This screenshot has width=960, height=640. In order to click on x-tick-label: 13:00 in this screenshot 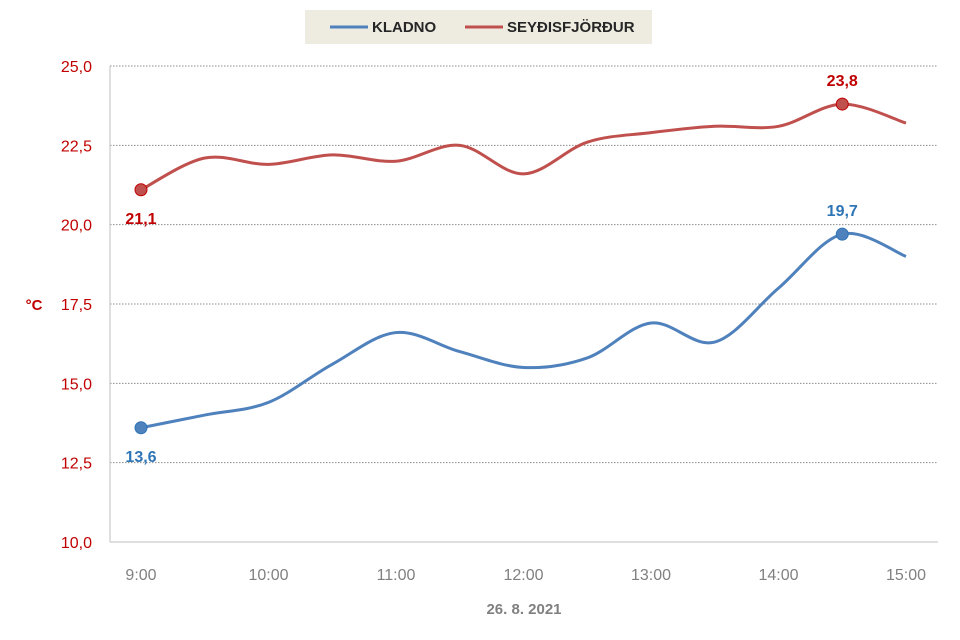, I will do `click(651, 575)`.